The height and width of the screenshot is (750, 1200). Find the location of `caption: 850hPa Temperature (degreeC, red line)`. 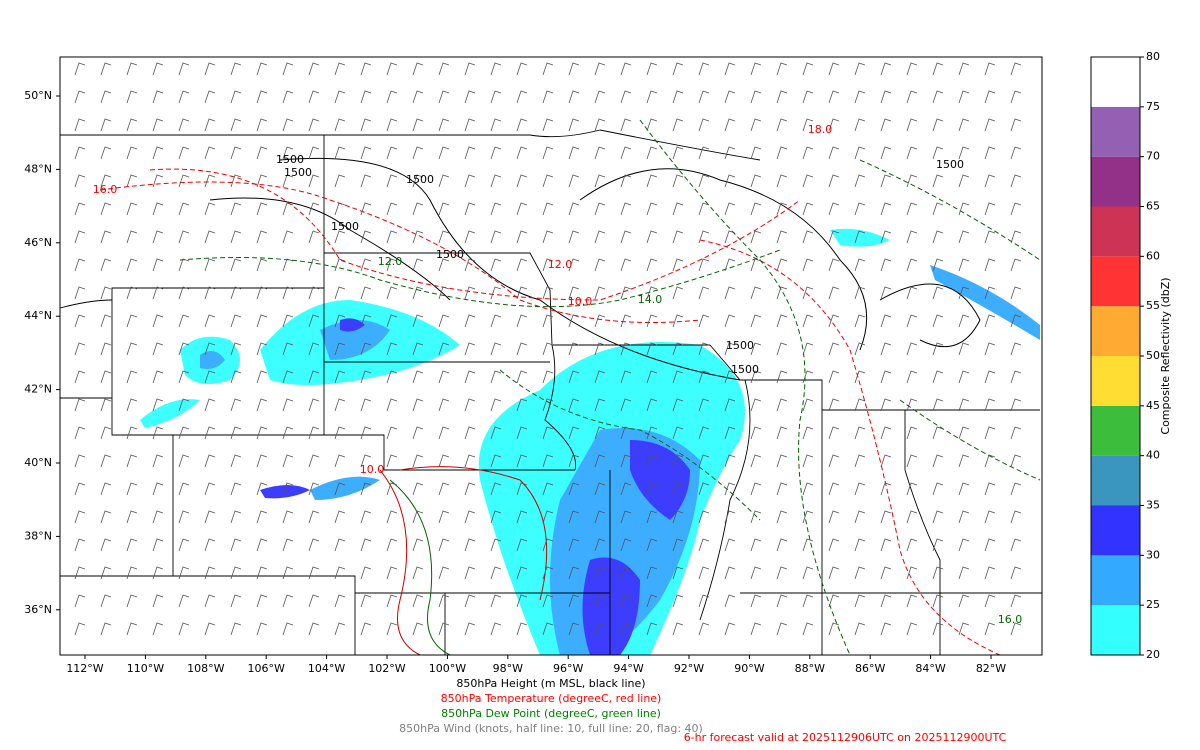

caption: 850hPa Temperature (degreeC, red line) is located at coordinates (551, 698).